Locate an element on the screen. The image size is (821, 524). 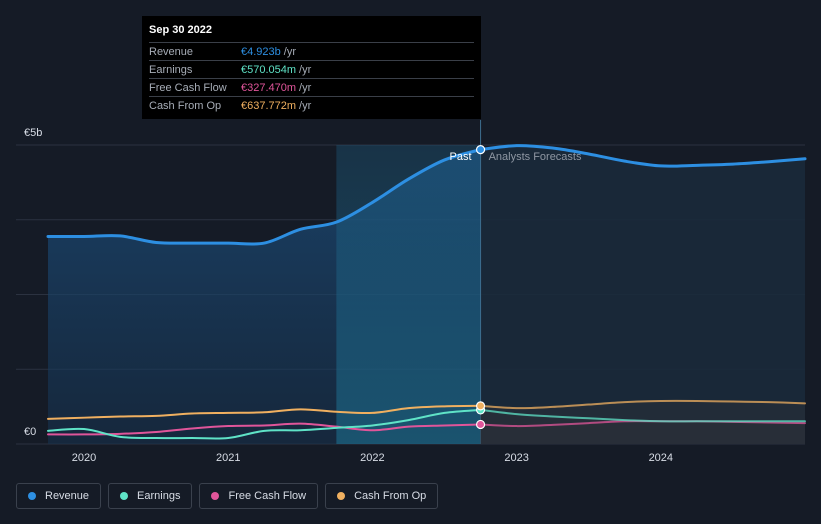
tooltip-label: Revenue is located at coordinates (171, 51).